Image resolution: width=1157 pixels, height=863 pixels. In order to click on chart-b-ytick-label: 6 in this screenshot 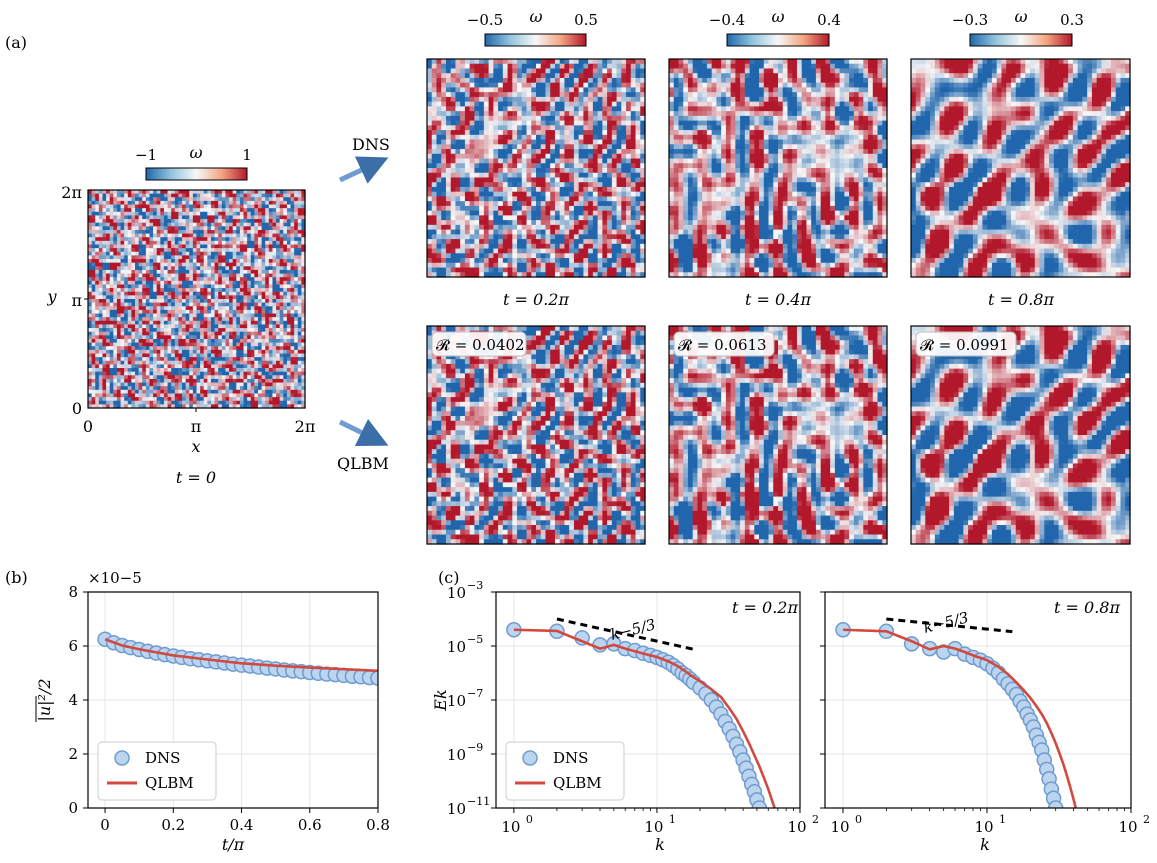, I will do `click(73, 646)`.